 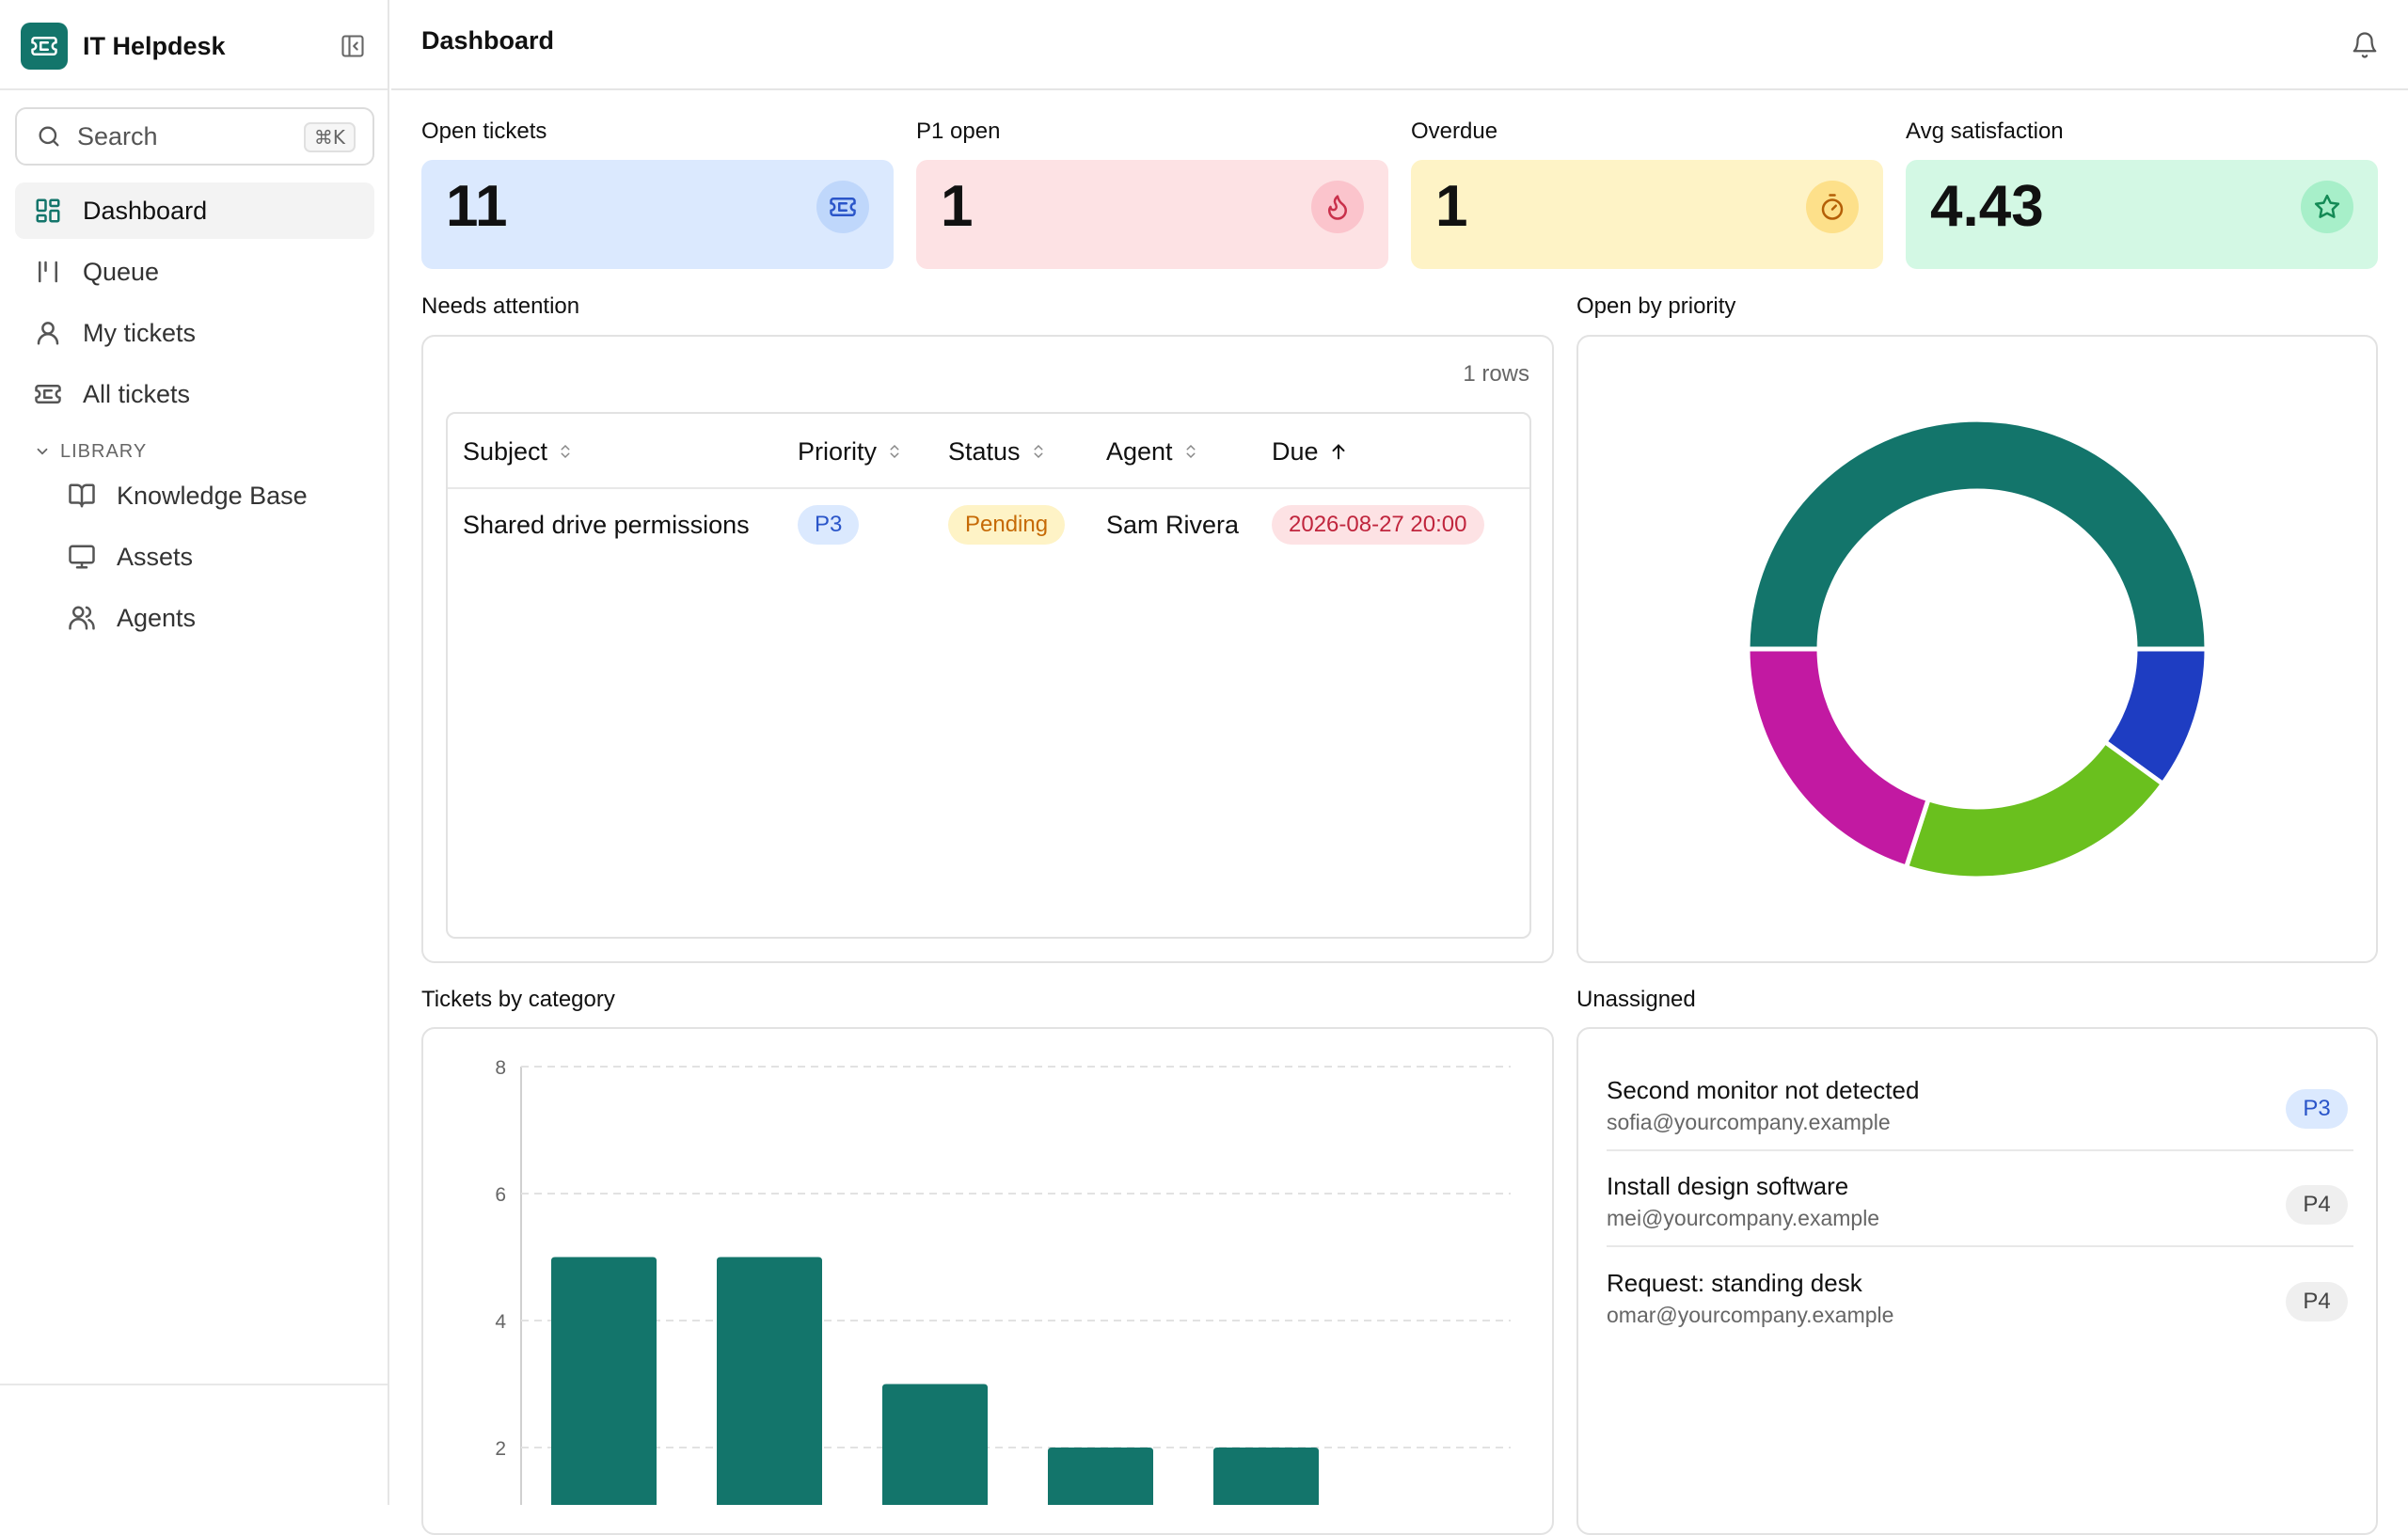 I want to click on priority-donut-chart, so click(x=1978, y=649).